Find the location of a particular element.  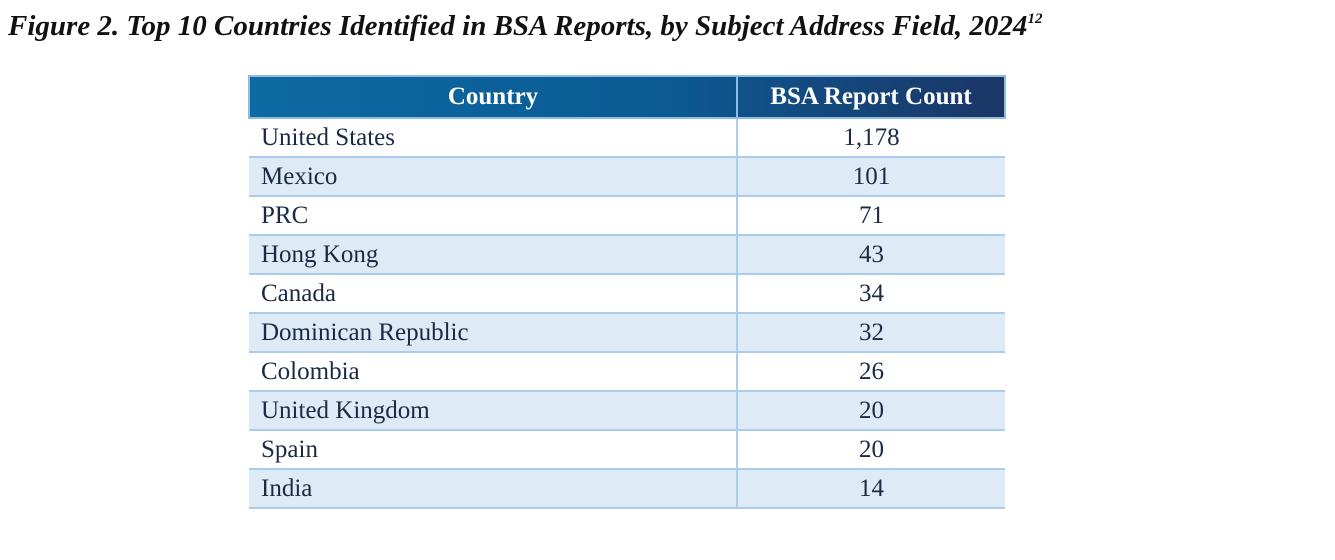

table-row: Mexico 101 is located at coordinates (627, 176).